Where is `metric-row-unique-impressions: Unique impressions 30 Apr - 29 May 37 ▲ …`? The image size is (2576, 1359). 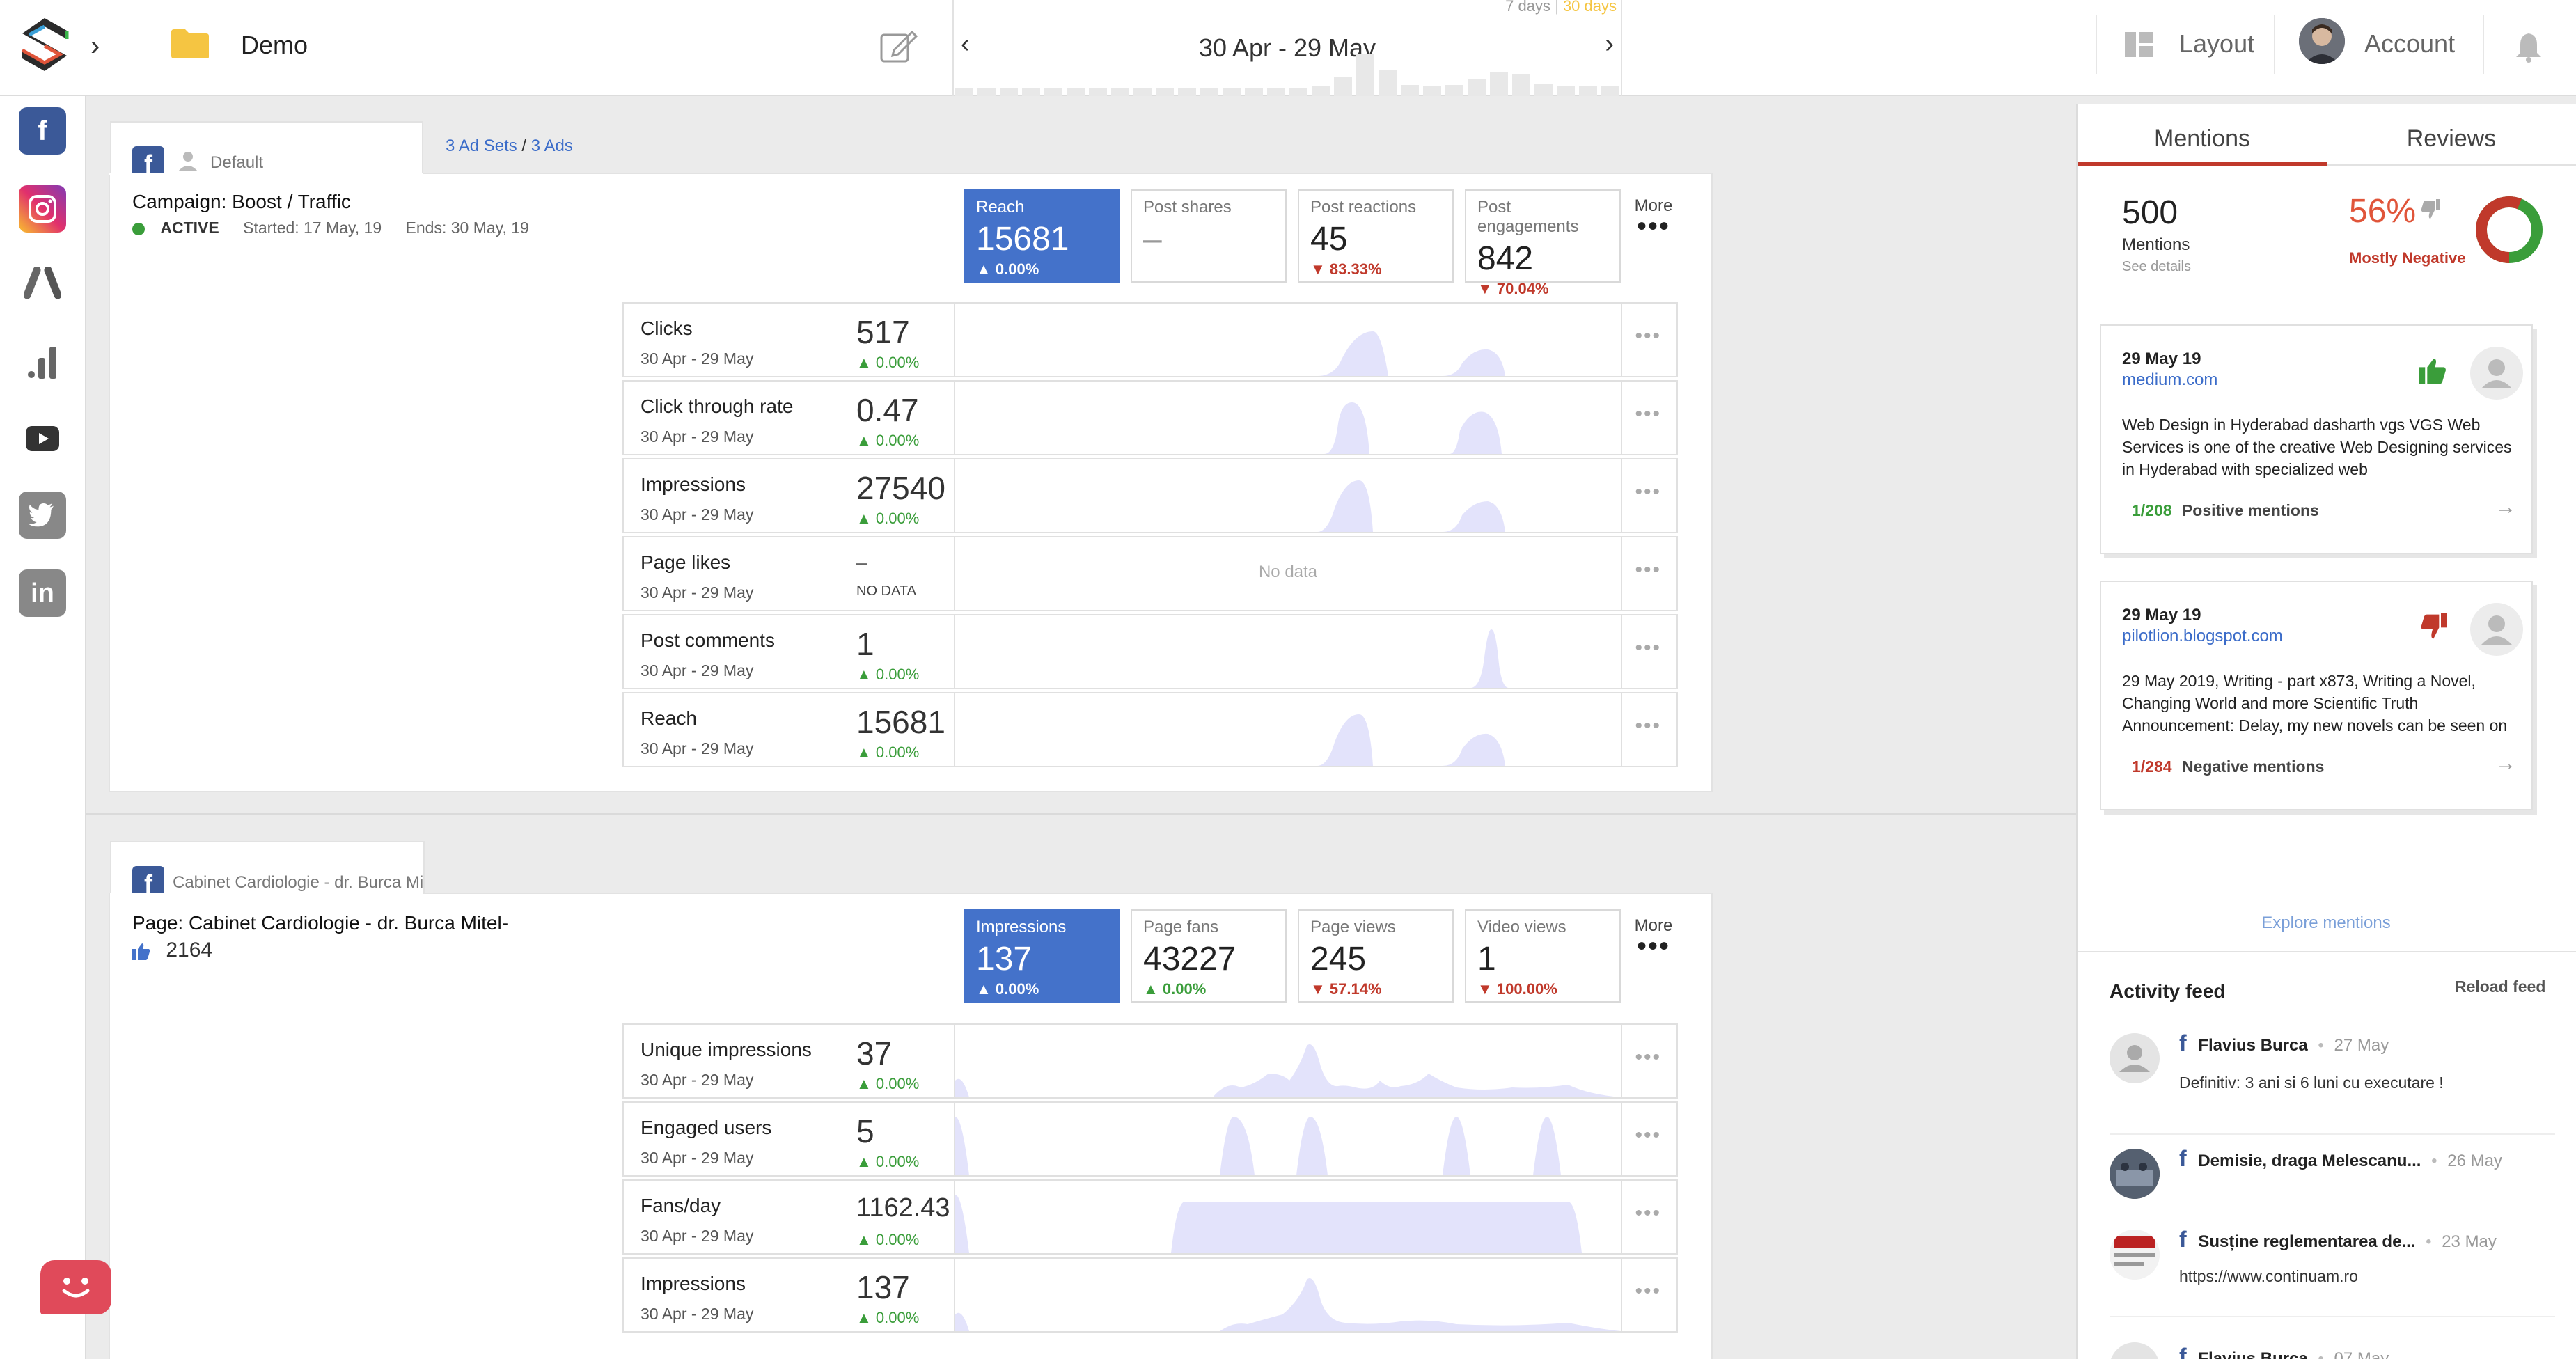
metric-row-unique-impressions: Unique impressions 30 Apr - 29 May 37 ▲ … is located at coordinates (1150, 1061).